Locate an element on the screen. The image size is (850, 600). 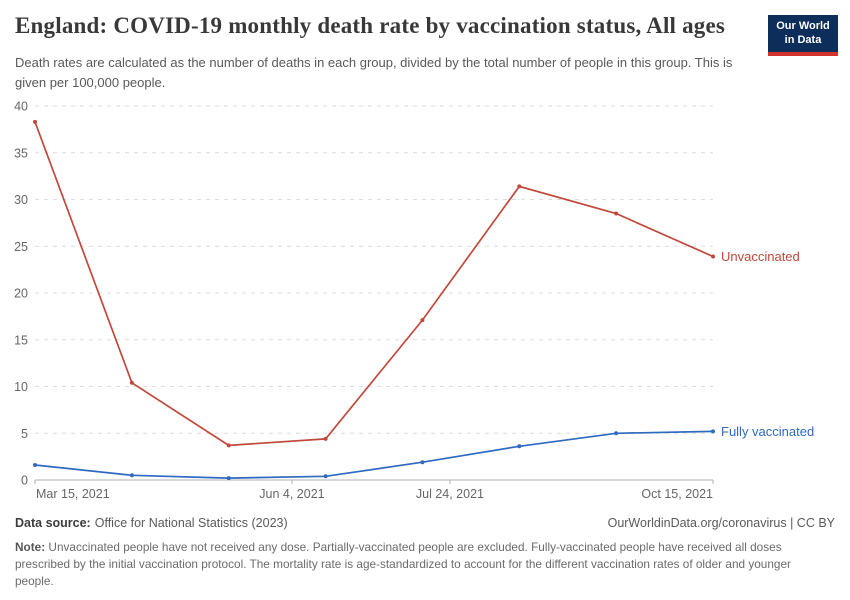
y-axis-tick-label: 15 is located at coordinates (21, 340).